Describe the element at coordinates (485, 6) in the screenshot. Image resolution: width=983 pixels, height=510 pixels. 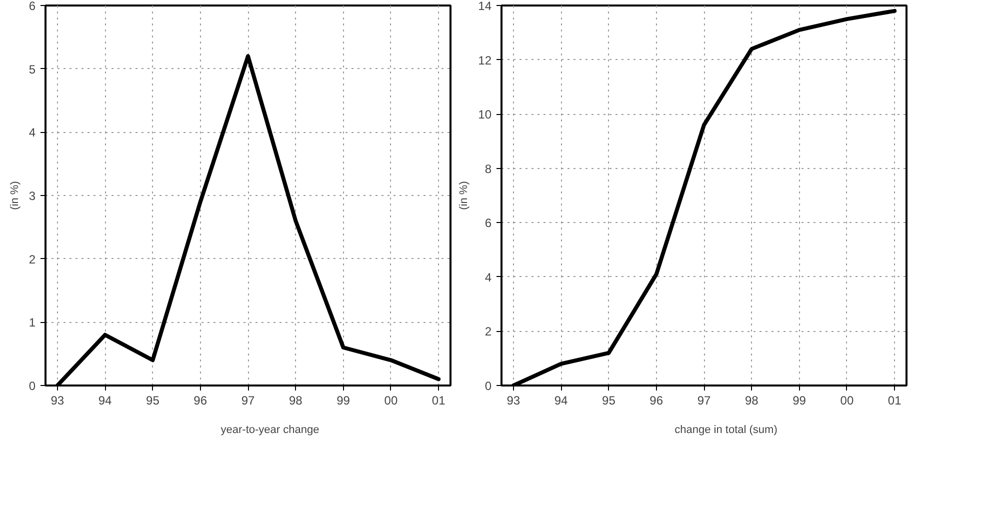
I see `y-tick-label: 14` at that location.